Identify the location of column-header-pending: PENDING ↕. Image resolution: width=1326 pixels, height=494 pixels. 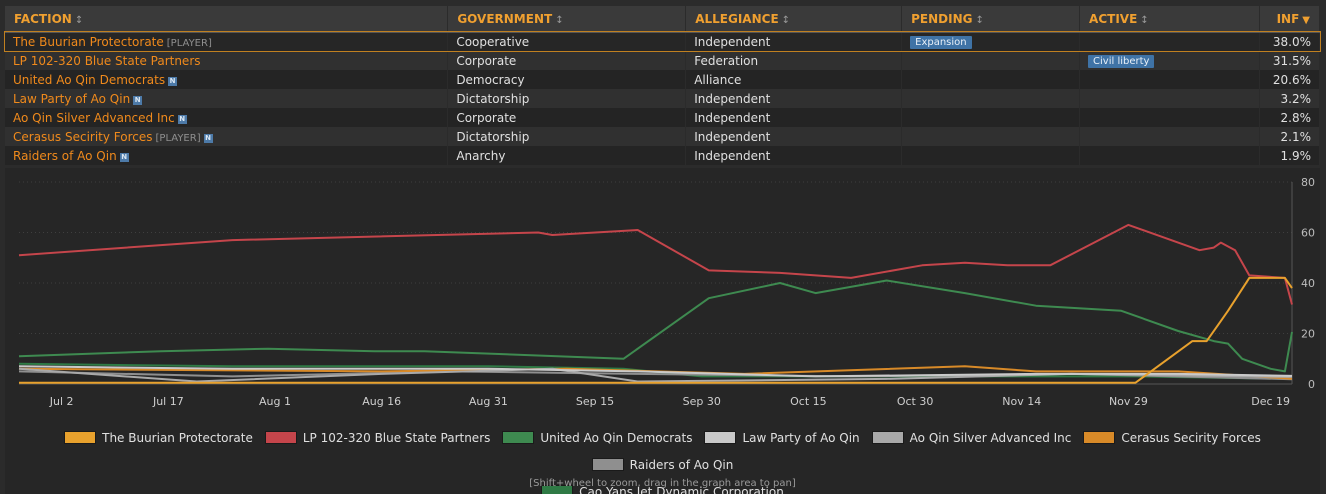
(991, 19).